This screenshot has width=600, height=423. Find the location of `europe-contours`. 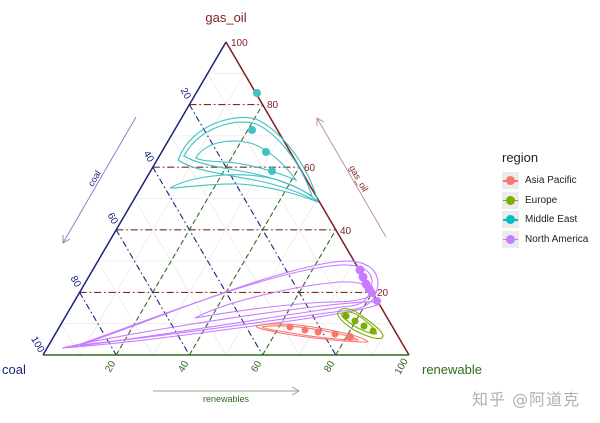

europe-contours is located at coordinates (360, 323).